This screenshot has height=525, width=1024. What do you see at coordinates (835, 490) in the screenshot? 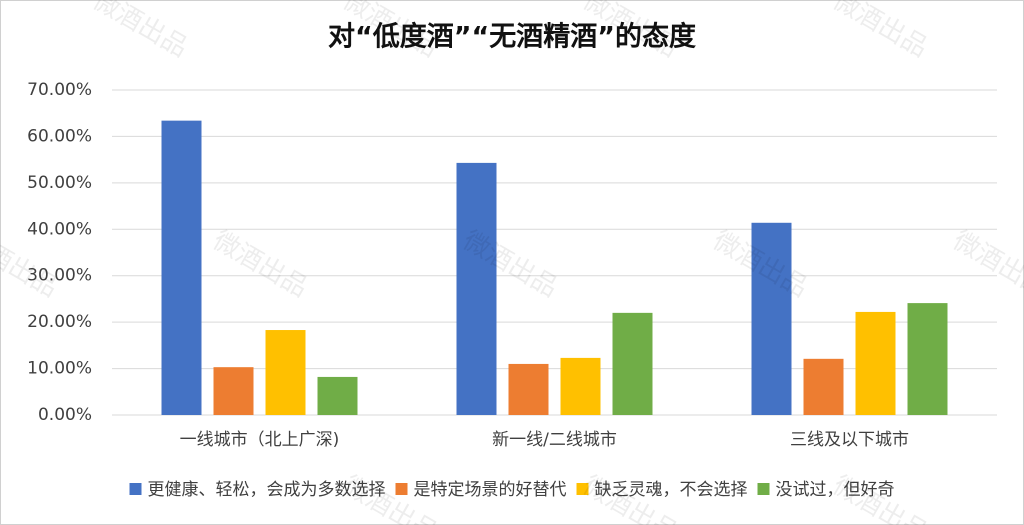
I see `legend-label: 没试过，但好奇` at bounding box center [835, 490].